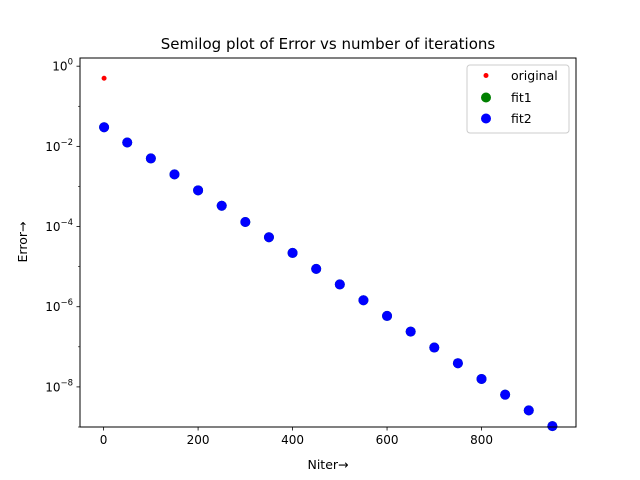  Describe the element at coordinates (66, 223) in the screenshot. I see `y-tick-label-exponent: −4` at that location.